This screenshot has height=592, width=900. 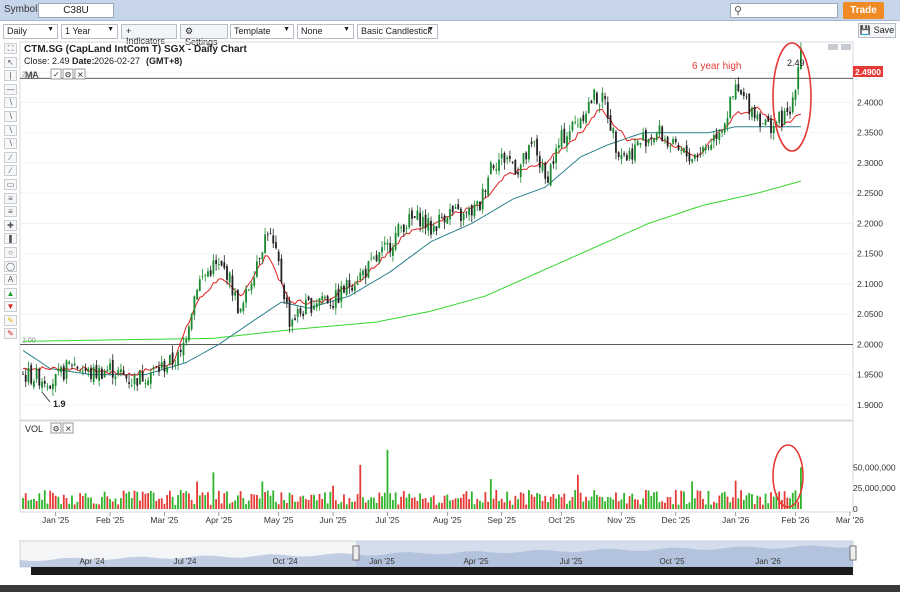 What do you see at coordinates (89, 31) in the screenshot?
I see `range-select: 1 Year ▼` at bounding box center [89, 31].